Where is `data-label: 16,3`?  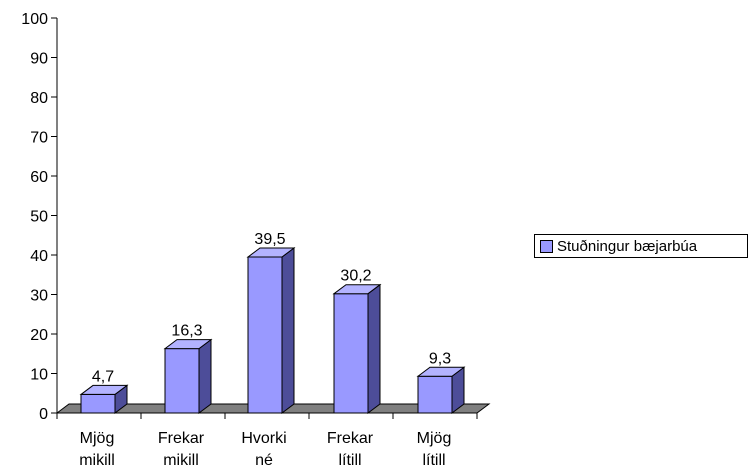
data-label: 16,3 is located at coordinates (186, 331).